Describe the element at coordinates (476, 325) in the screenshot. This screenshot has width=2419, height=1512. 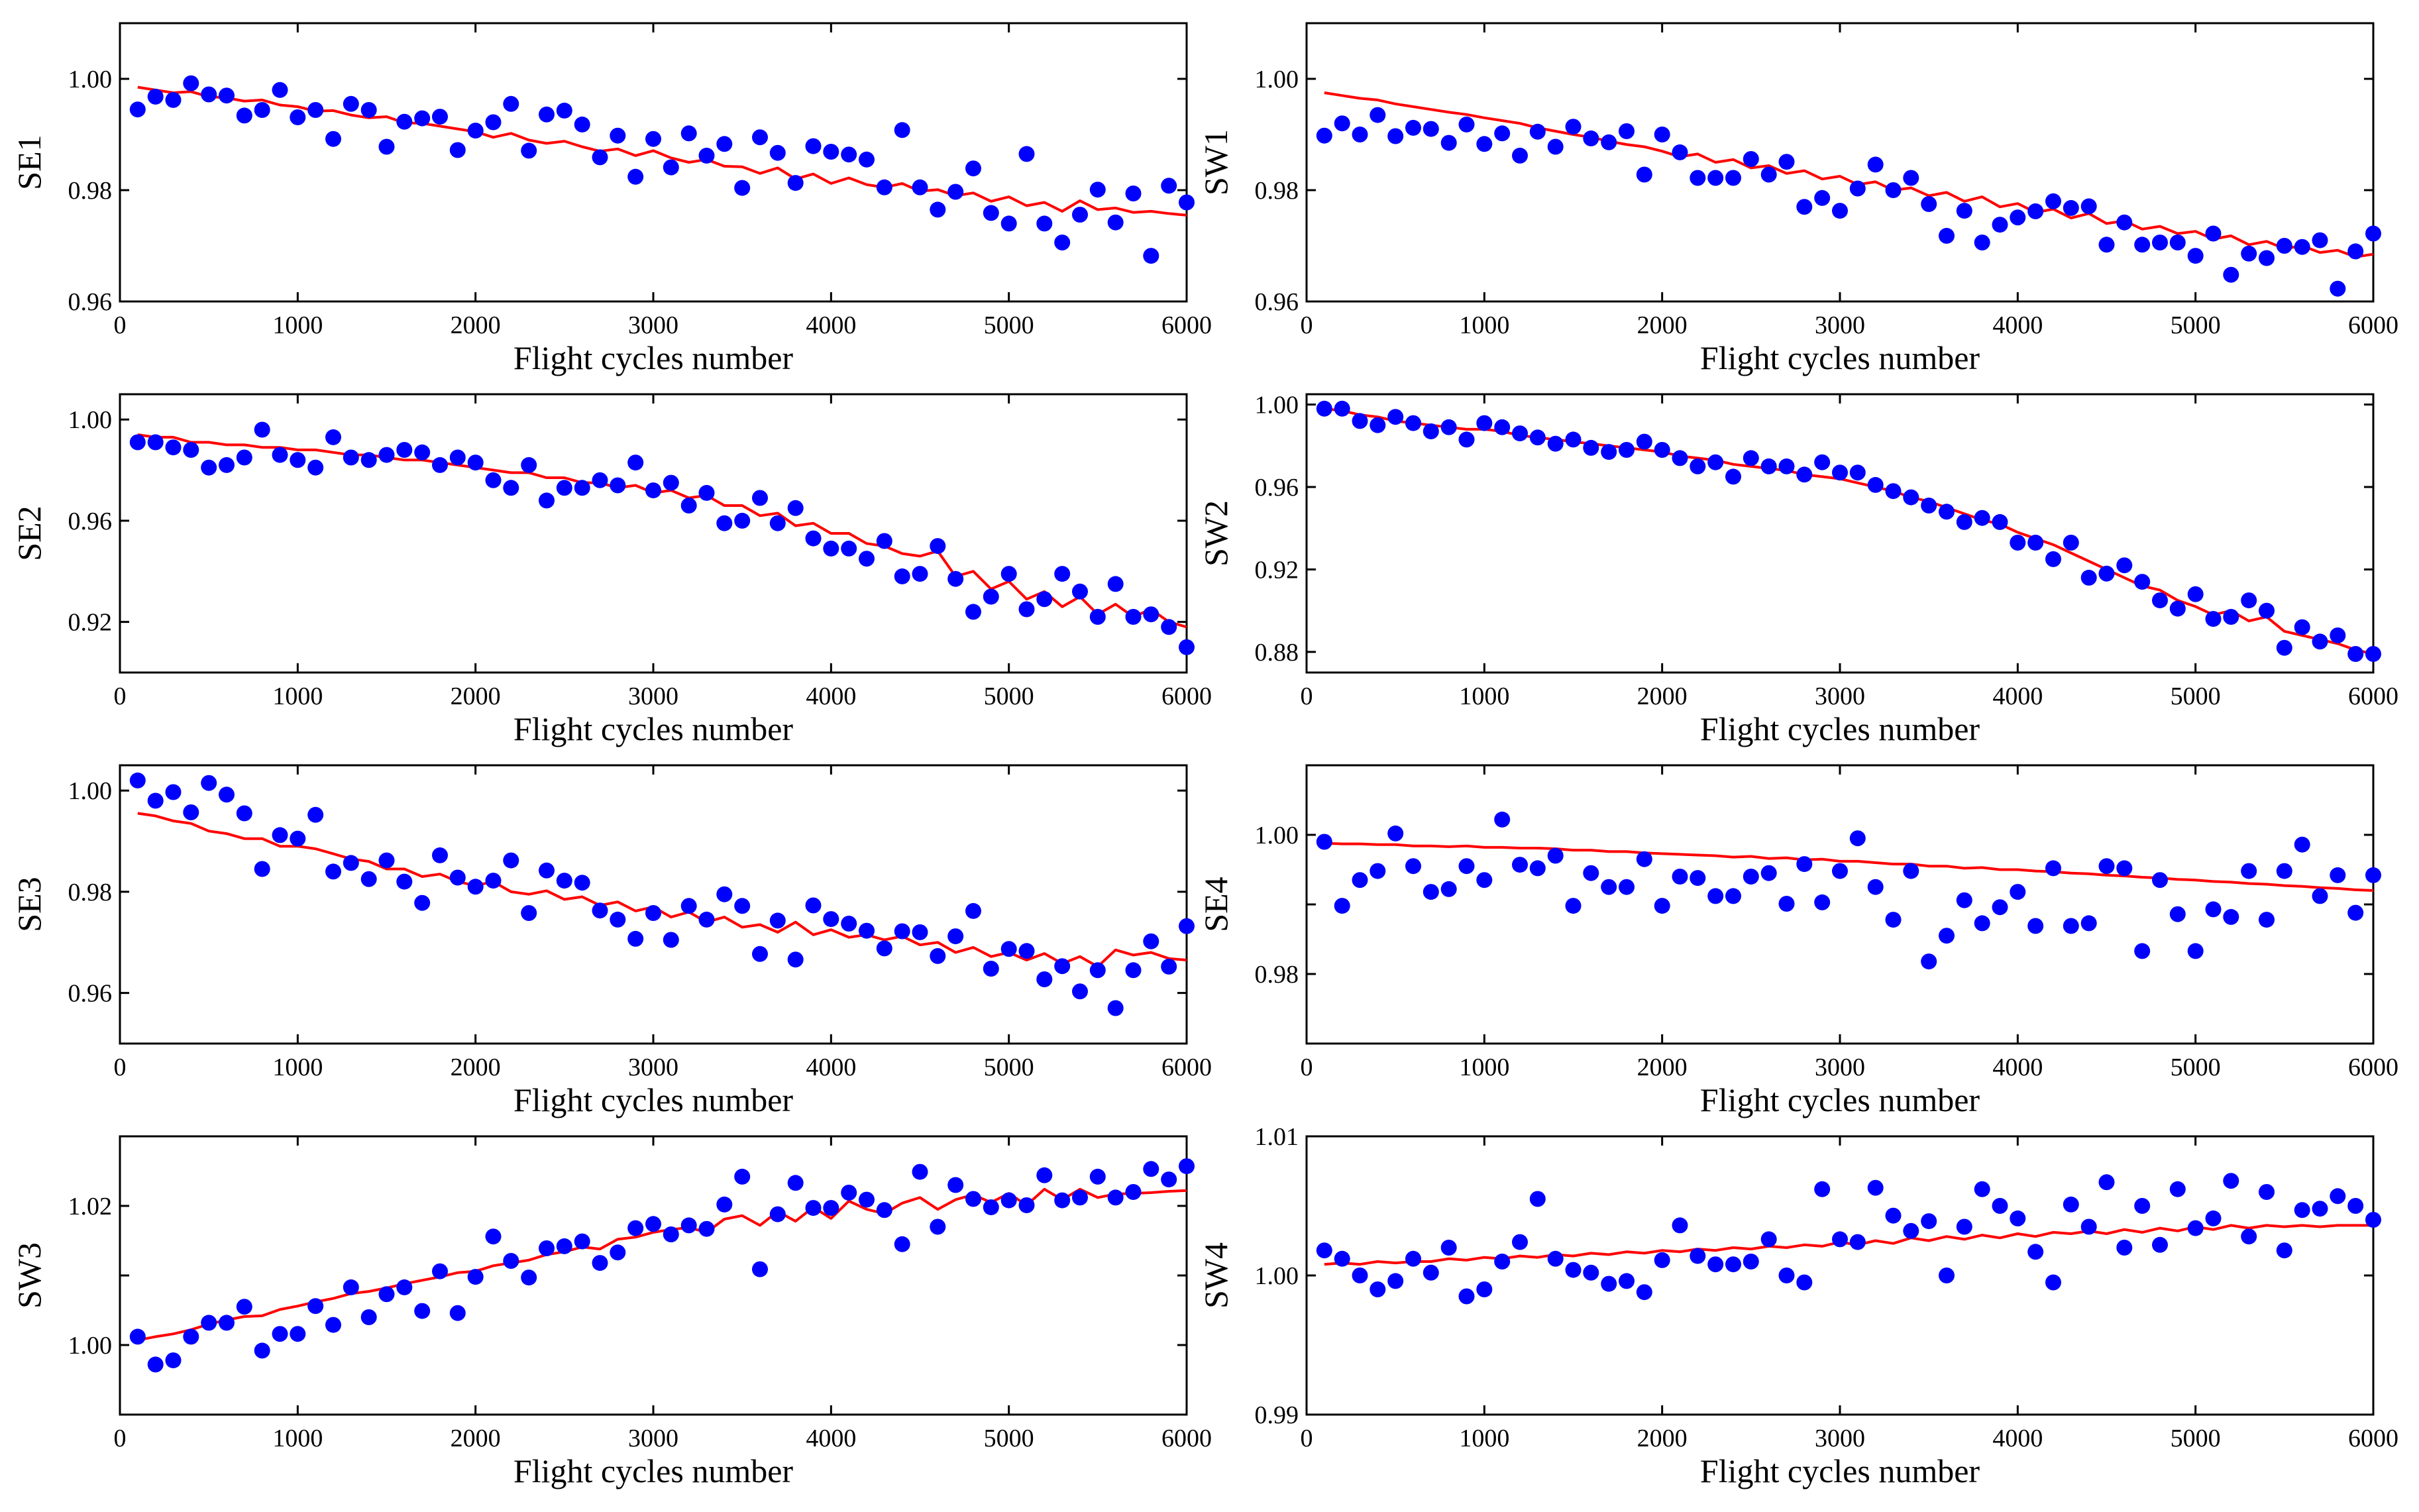
I see `x-tick-label: 2000` at that location.